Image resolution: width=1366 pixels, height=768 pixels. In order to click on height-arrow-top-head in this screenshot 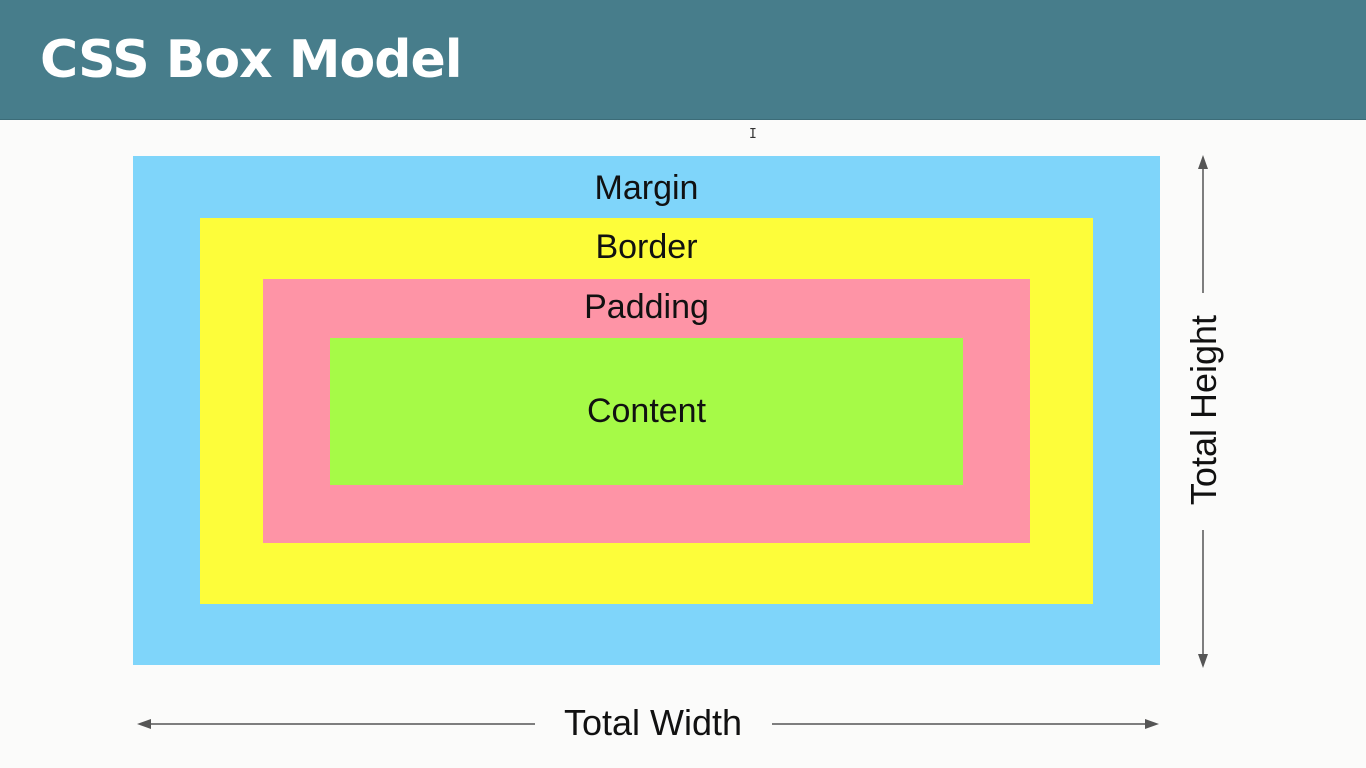, I will do `click(1203, 162)`.